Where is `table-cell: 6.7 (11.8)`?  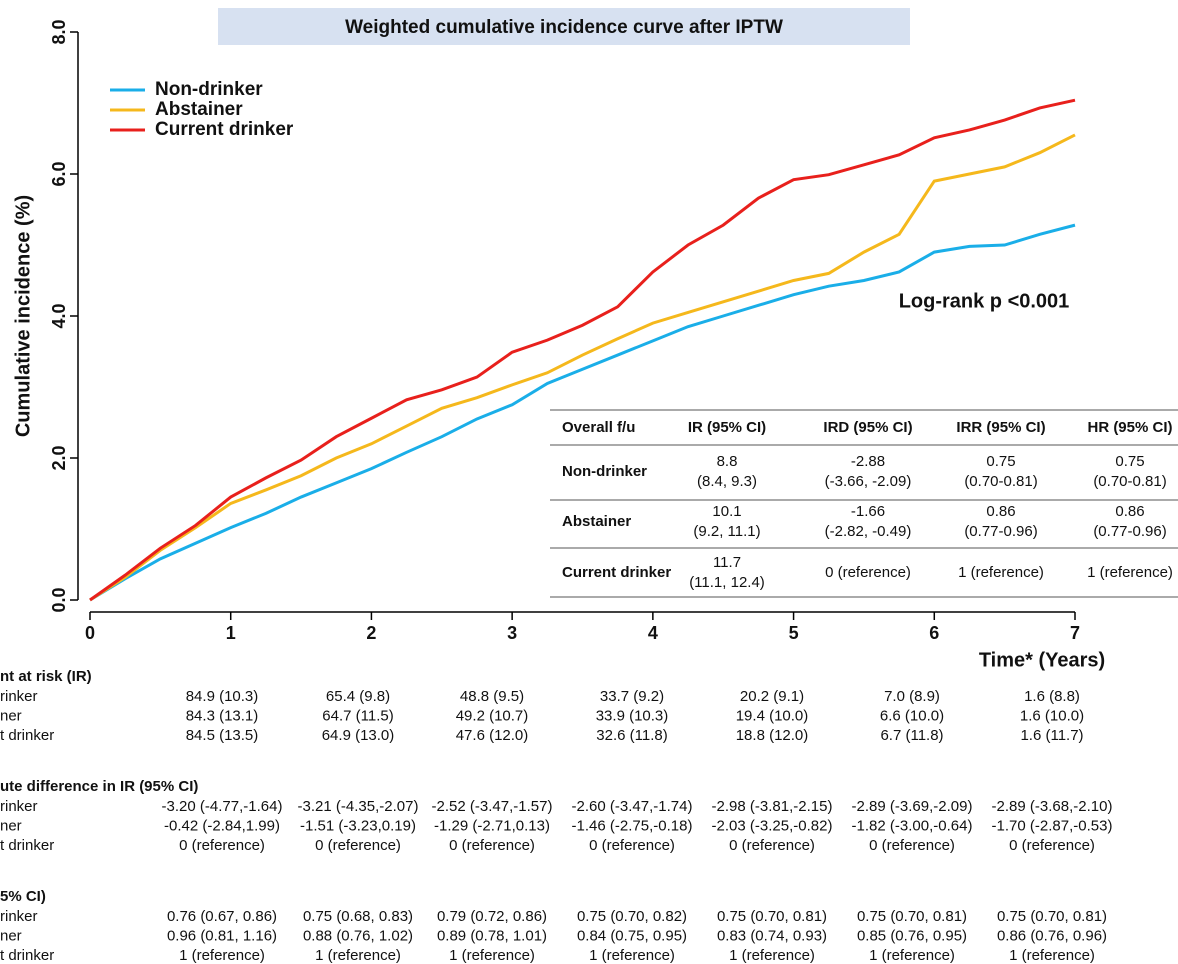 table-cell: 6.7 (11.8) is located at coordinates (911, 735).